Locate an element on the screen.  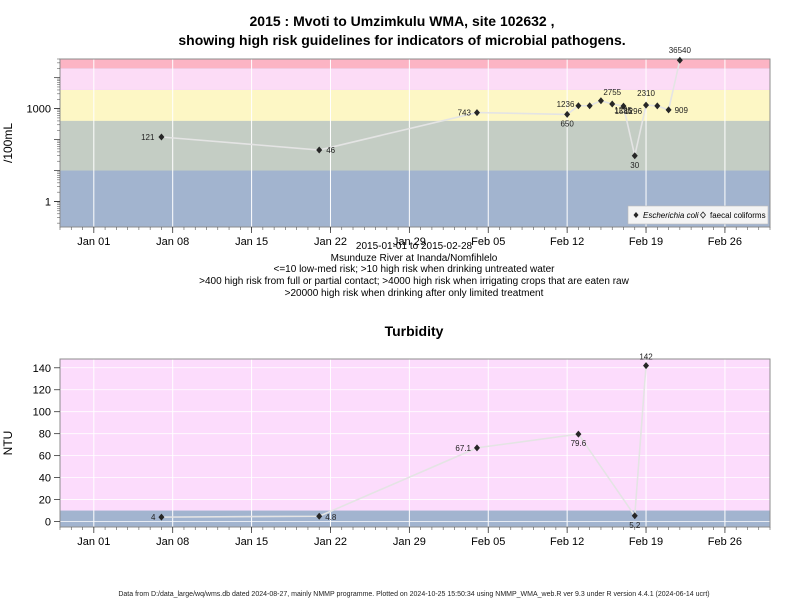
y-tick-label: 1 is located at coordinates (48, 202).